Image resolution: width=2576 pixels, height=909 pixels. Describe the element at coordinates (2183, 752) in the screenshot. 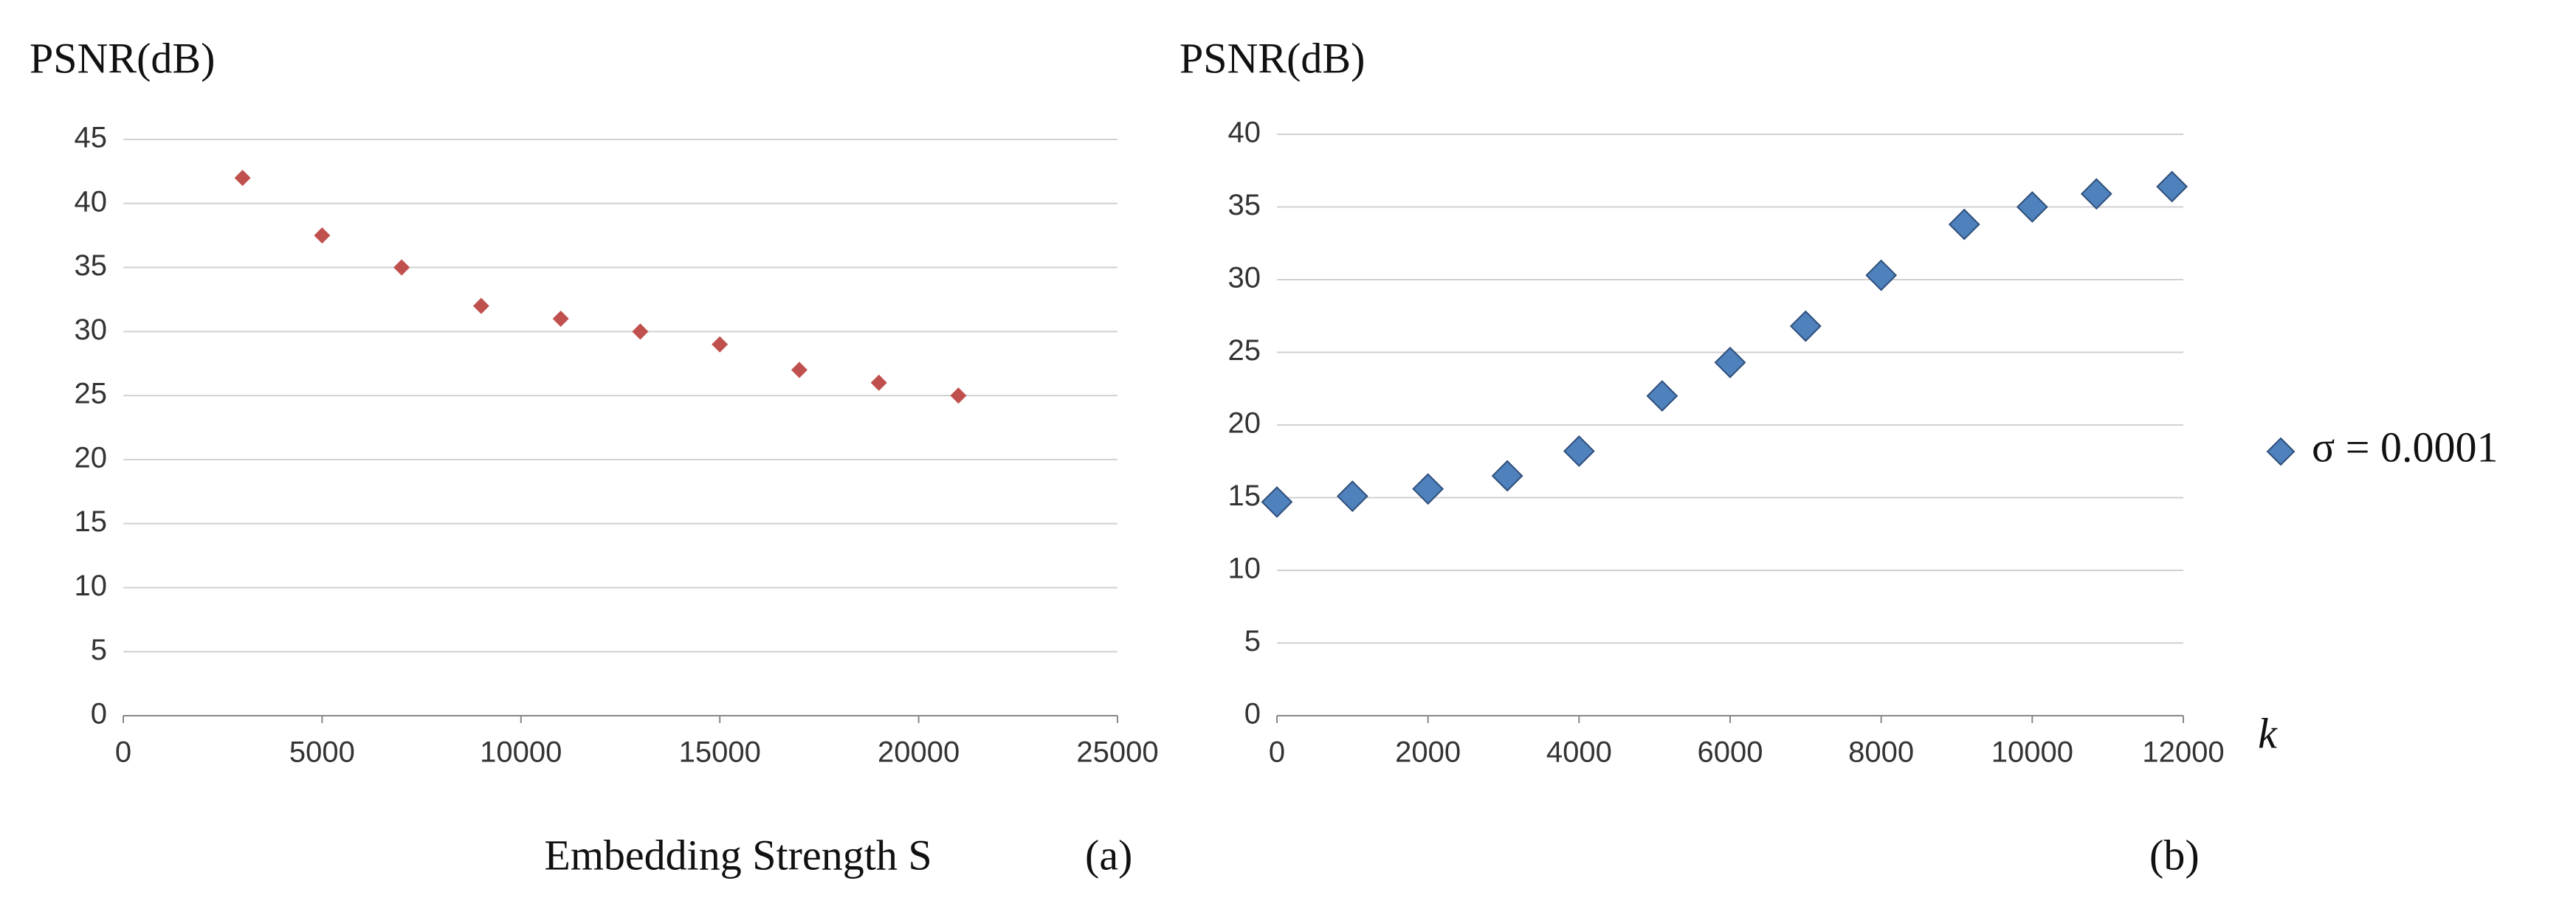

I see `x-tick-label: 12000` at that location.